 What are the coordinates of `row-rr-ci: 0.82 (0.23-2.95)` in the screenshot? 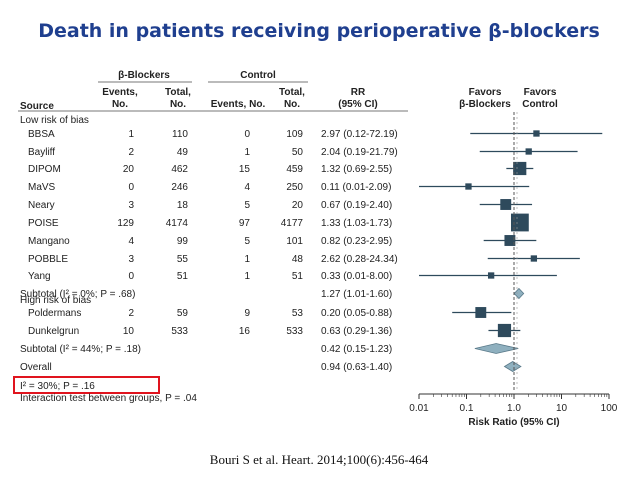 It's located at (356, 241).